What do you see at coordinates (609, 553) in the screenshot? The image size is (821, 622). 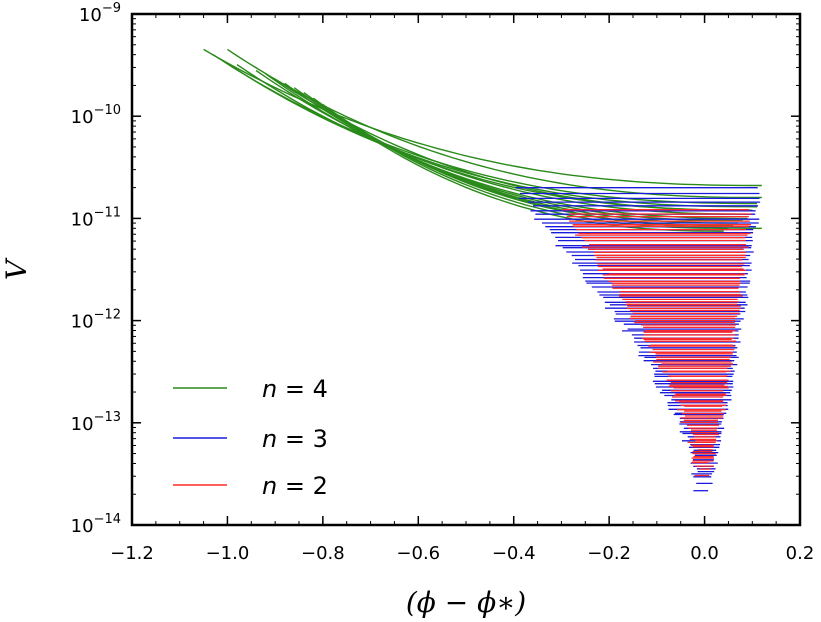 I see `x-tick-label: −0.2` at bounding box center [609, 553].